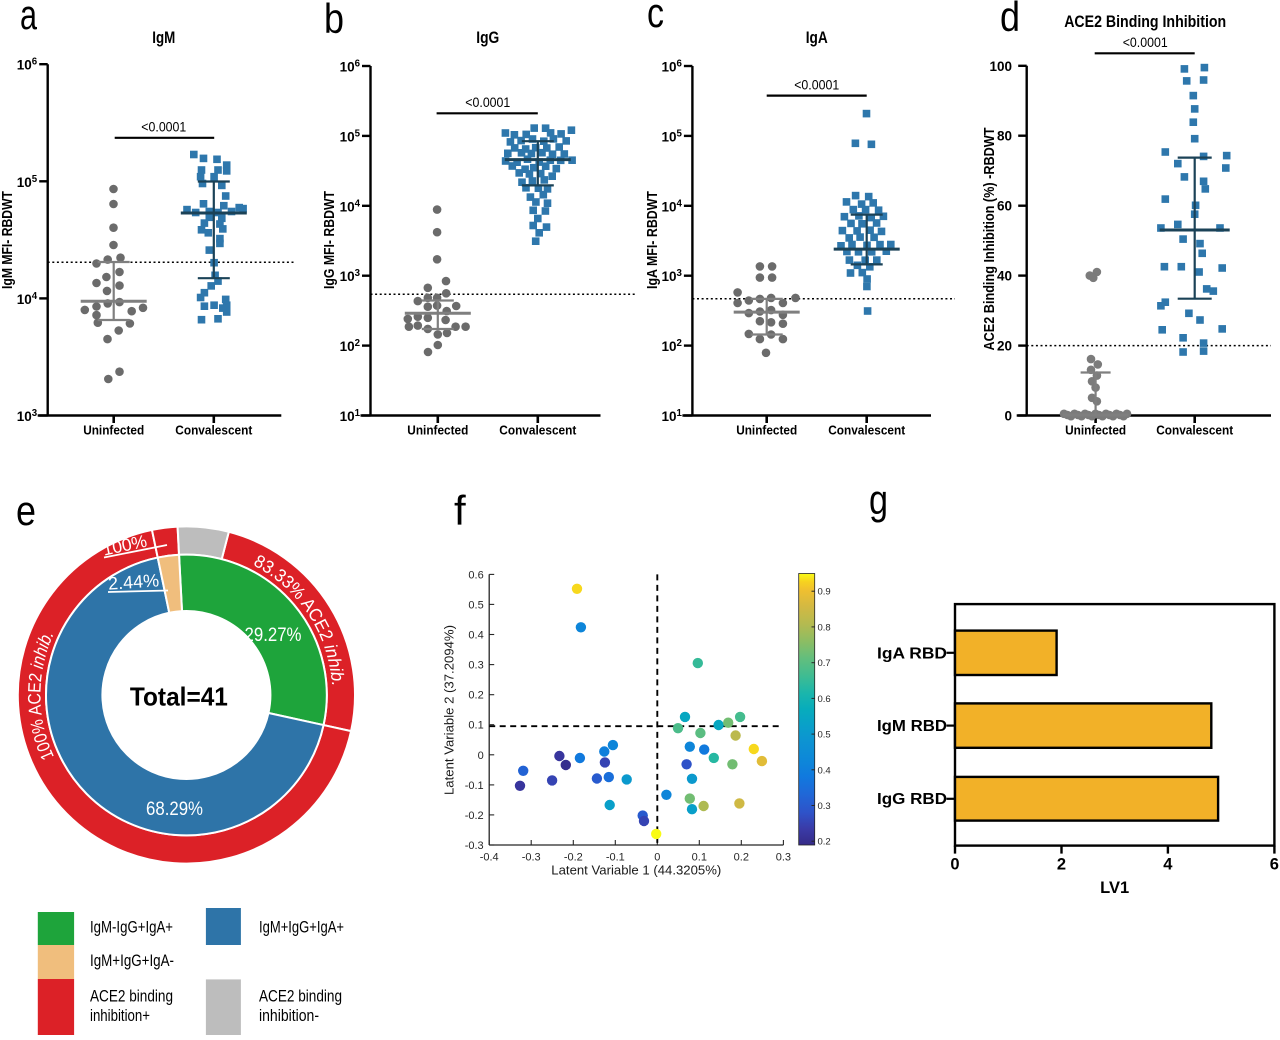 The width and height of the screenshot is (1280, 1040). Describe the element at coordinates (1114, 888) in the screenshot. I see `svg-text: LV1` at that location.